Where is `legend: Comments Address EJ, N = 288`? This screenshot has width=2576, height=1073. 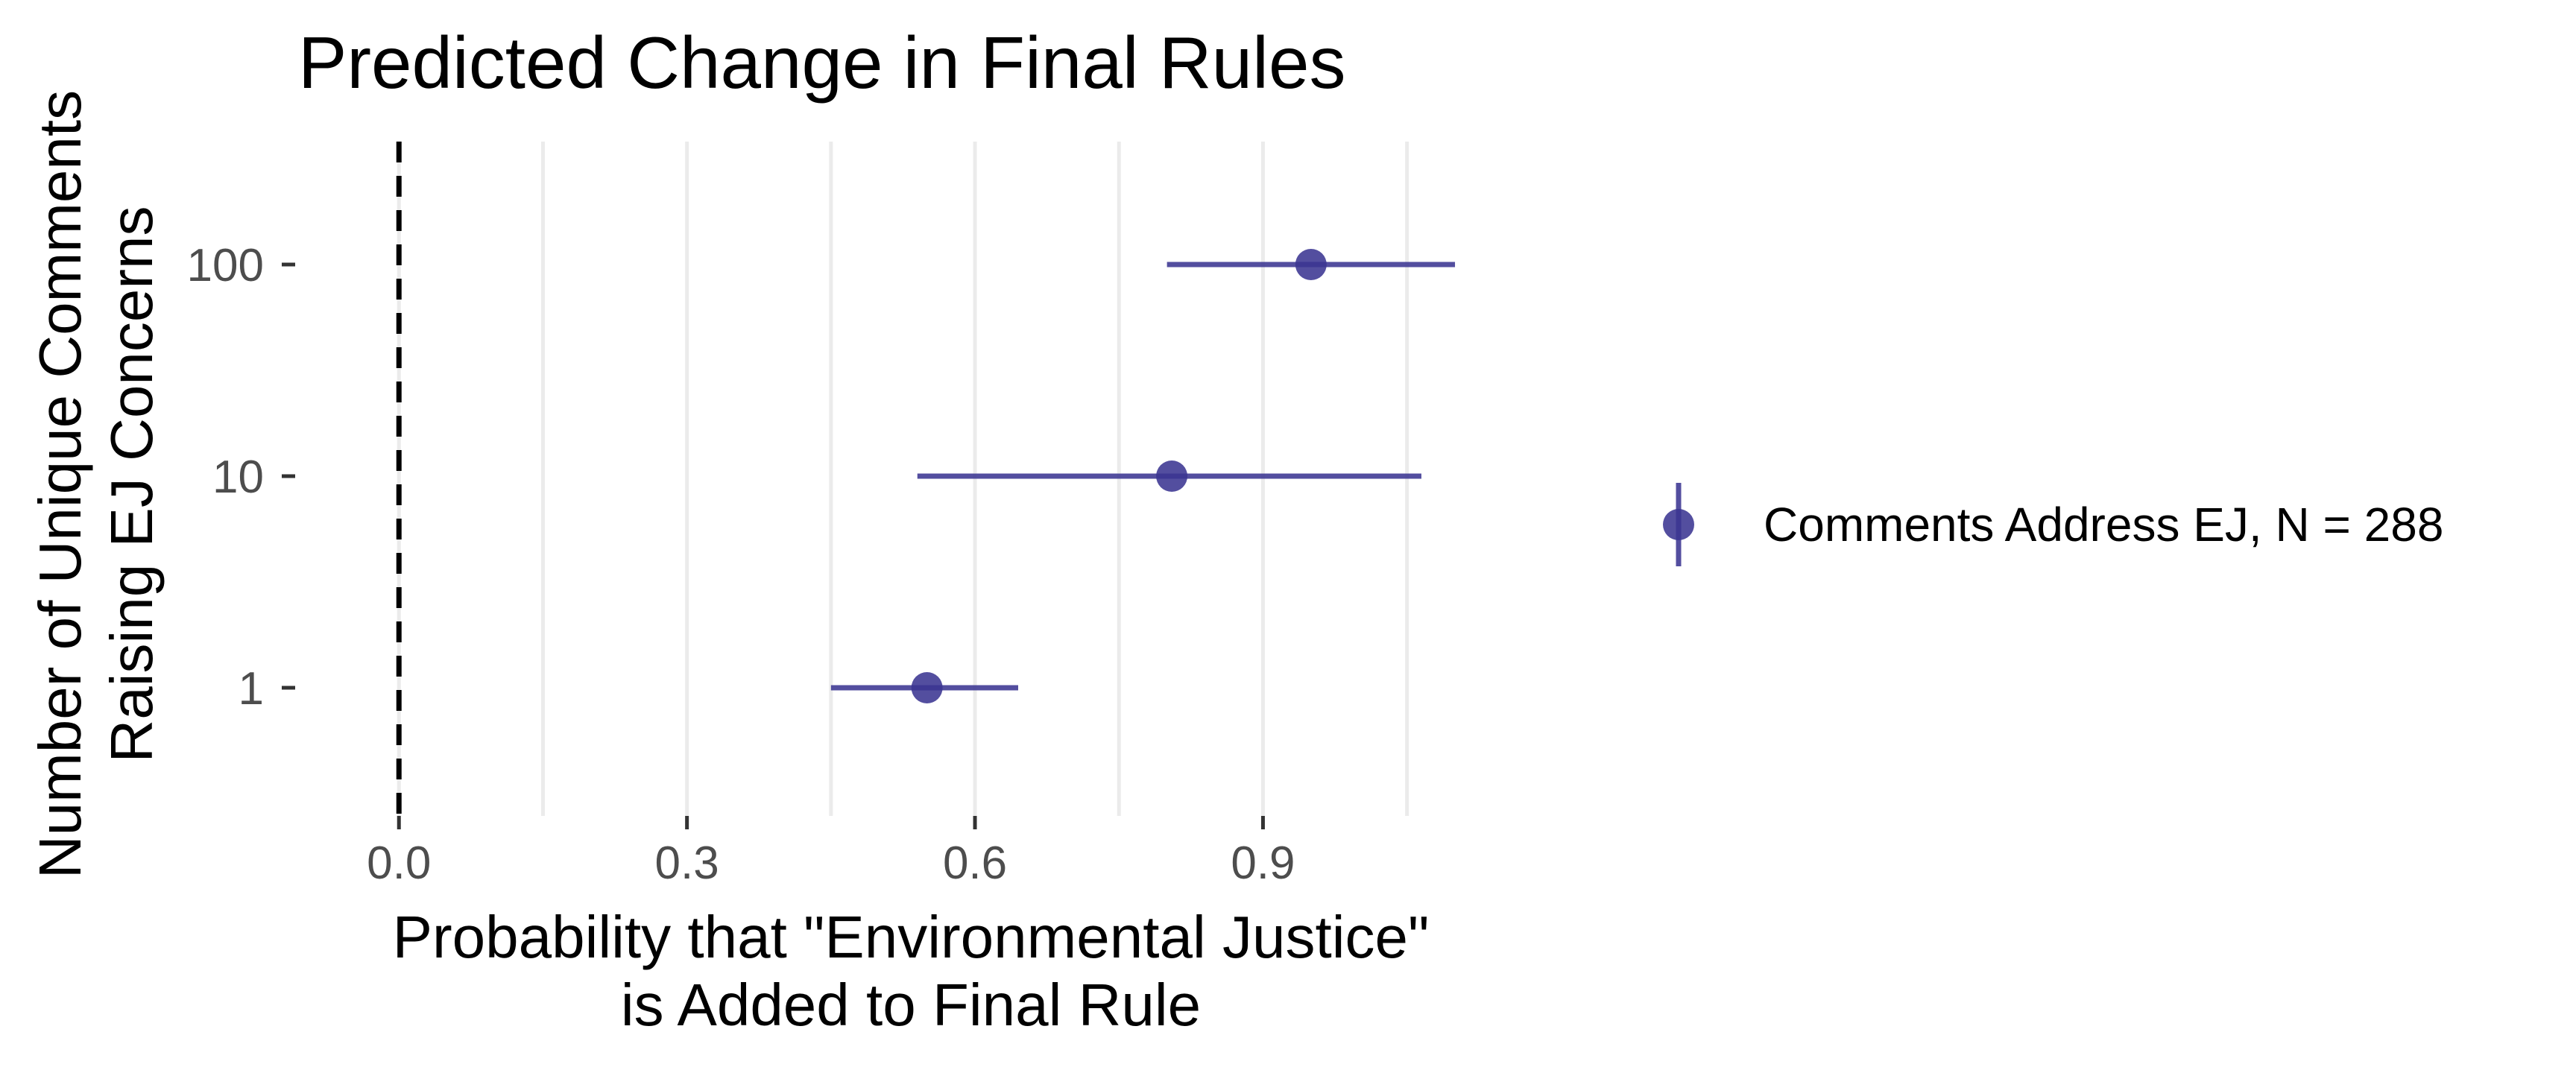
legend: Comments Address EJ, N = 288 is located at coordinates (2053, 524).